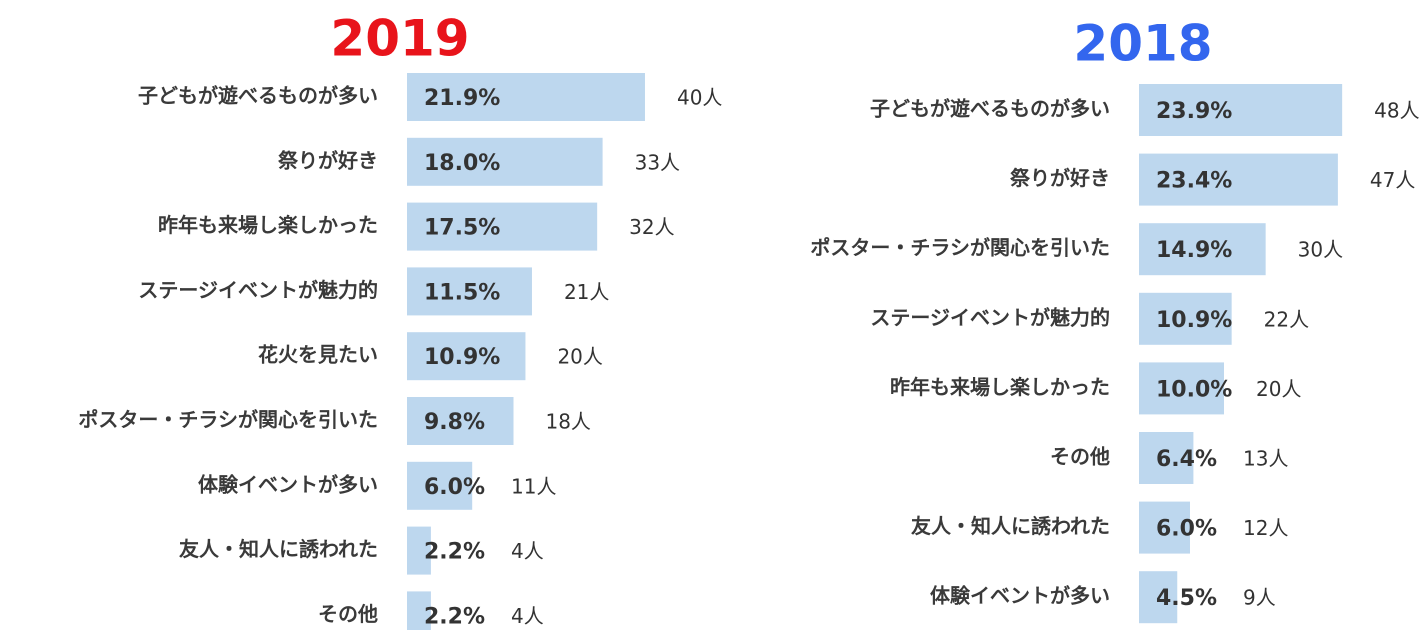 The image size is (1419, 630). Describe the element at coordinates (586, 292) in the screenshot. I see `count-label: 21人` at that location.